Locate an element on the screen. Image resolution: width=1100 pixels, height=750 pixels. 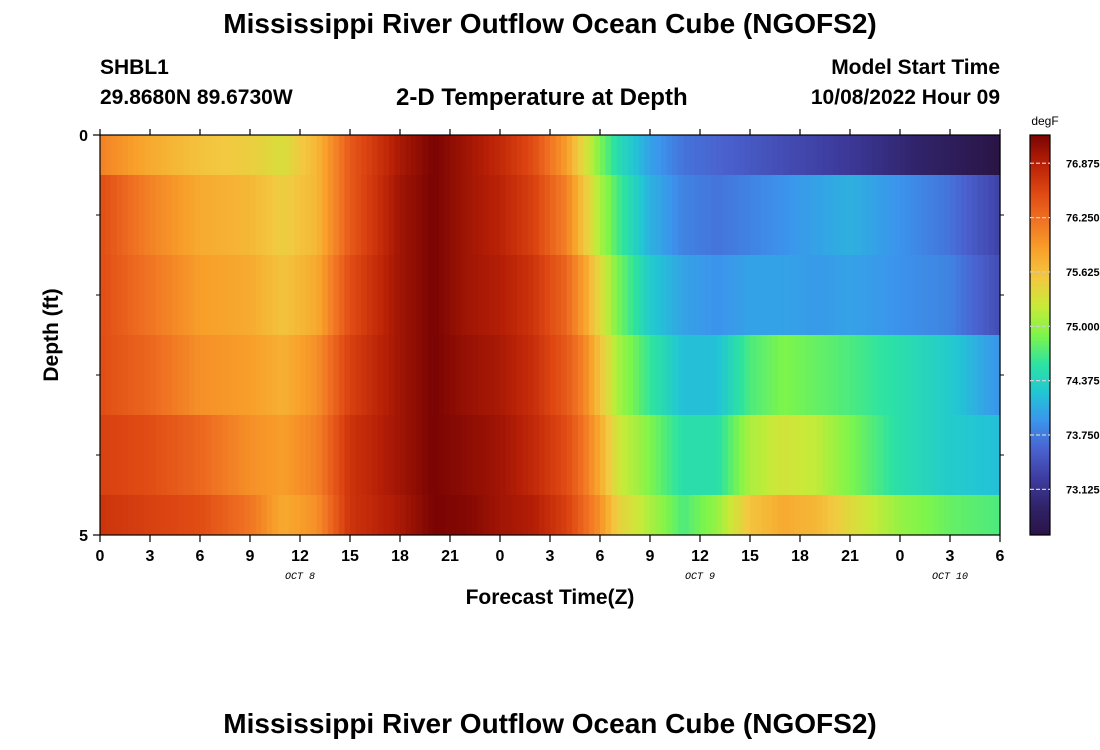
x-tick-label: 6 is located at coordinates (600, 556).